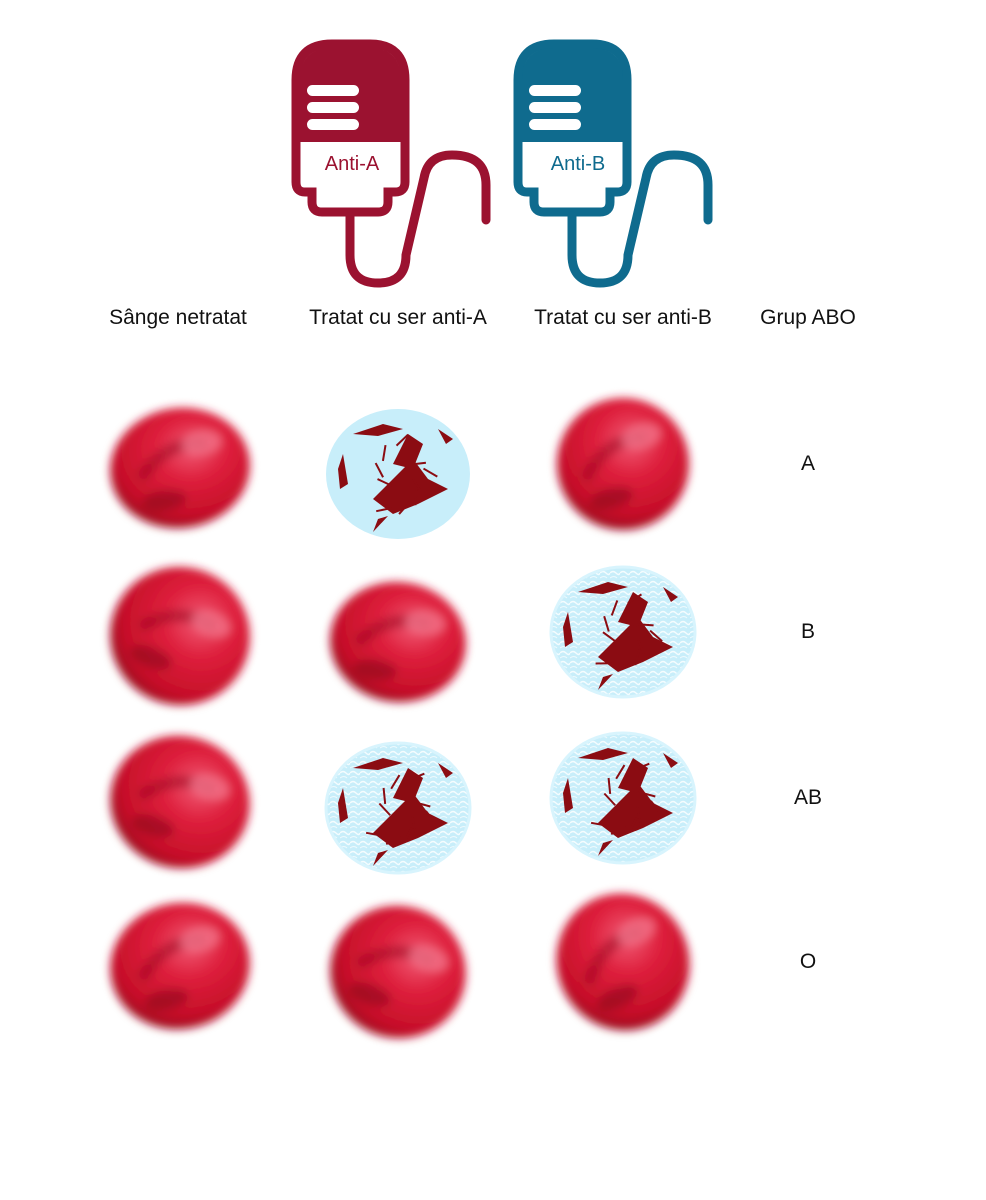 This screenshot has width=986, height=1200. Describe the element at coordinates (502, 163) in the screenshot. I see `serum-bags: Anti-A Anti-B` at that location.